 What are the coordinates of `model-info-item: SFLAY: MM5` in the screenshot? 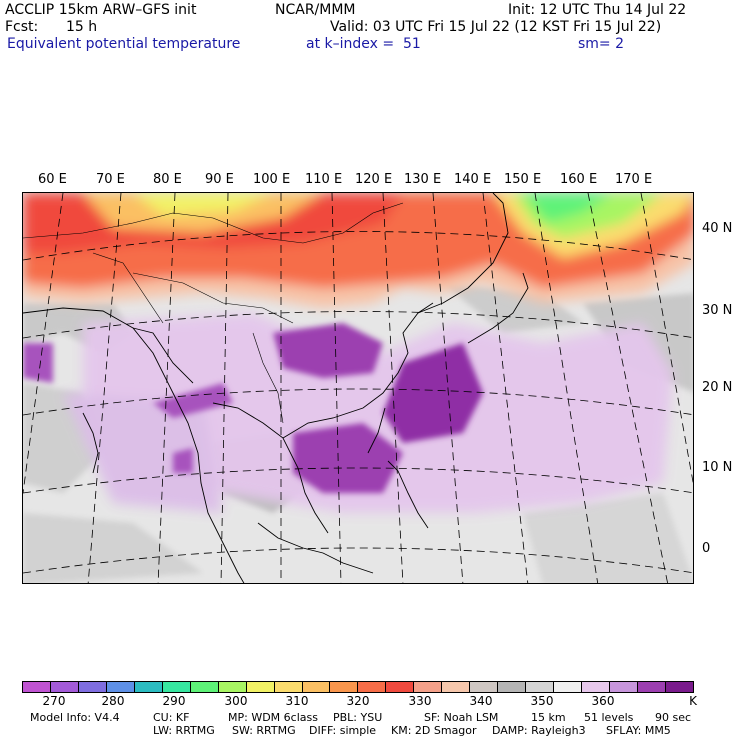 It's located at (638, 730).